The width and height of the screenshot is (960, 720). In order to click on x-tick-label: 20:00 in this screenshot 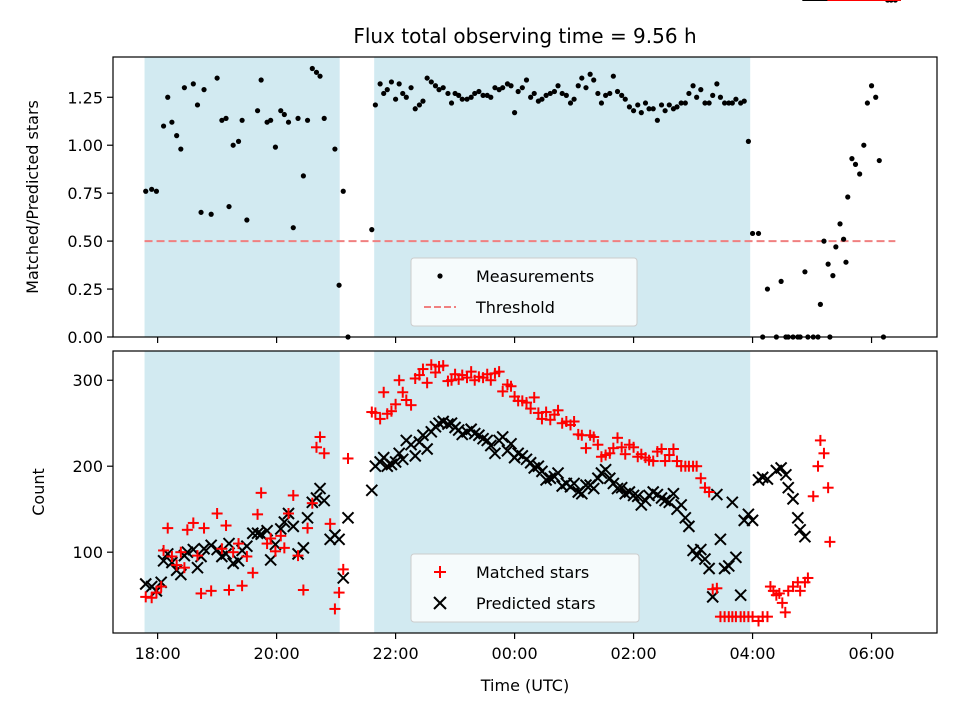, I will do `click(277, 653)`.